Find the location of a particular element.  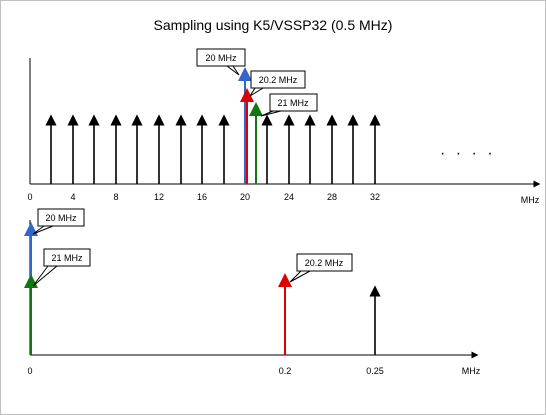

bottom-callout-21mhz-label: 21 MHz is located at coordinates (67, 258).